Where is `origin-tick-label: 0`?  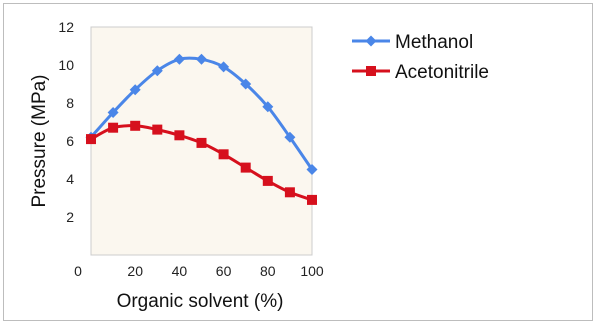 origin-tick-label: 0 is located at coordinates (78, 271).